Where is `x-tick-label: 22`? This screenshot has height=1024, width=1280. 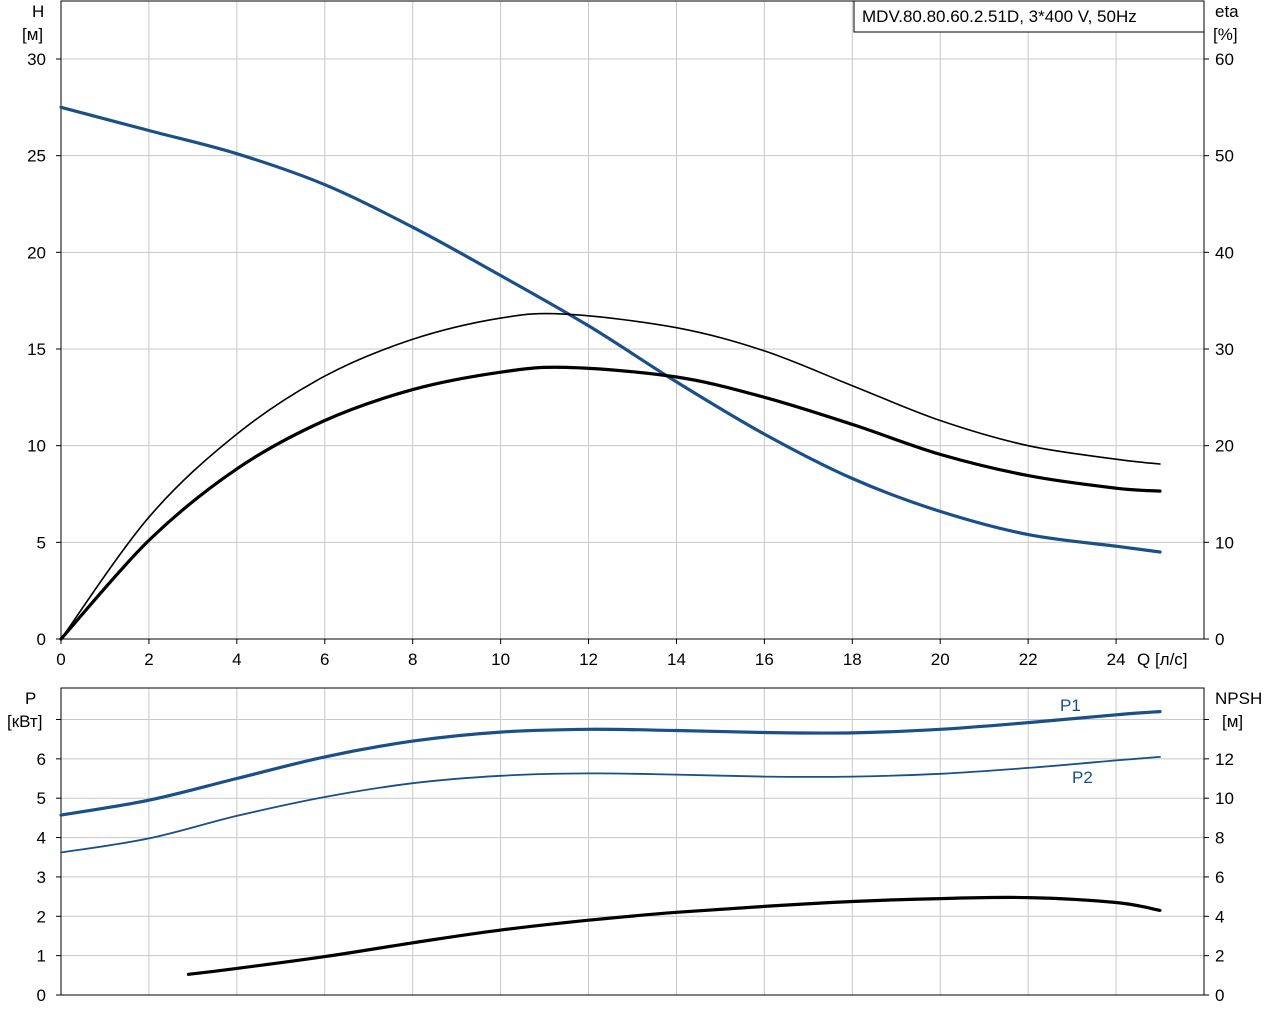
x-tick-label: 22 is located at coordinates (1028, 659).